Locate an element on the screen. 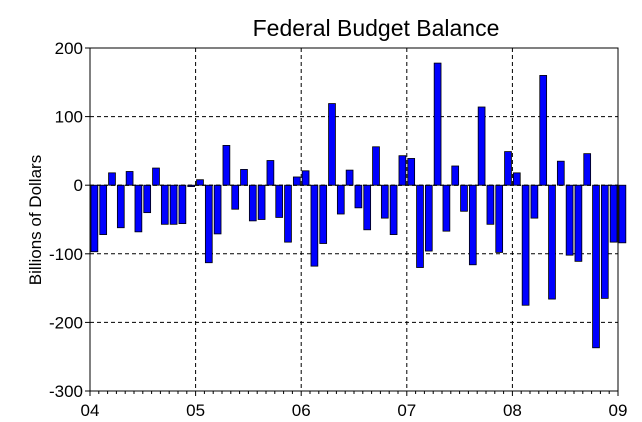  y-tick-label: -300 is located at coordinates (66, 391).